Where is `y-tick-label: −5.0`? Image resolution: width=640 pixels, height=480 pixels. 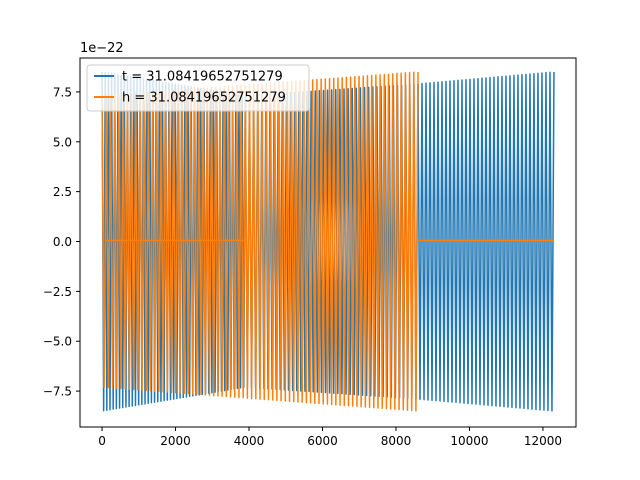 y-tick-label: −5.0 is located at coordinates (57, 342).